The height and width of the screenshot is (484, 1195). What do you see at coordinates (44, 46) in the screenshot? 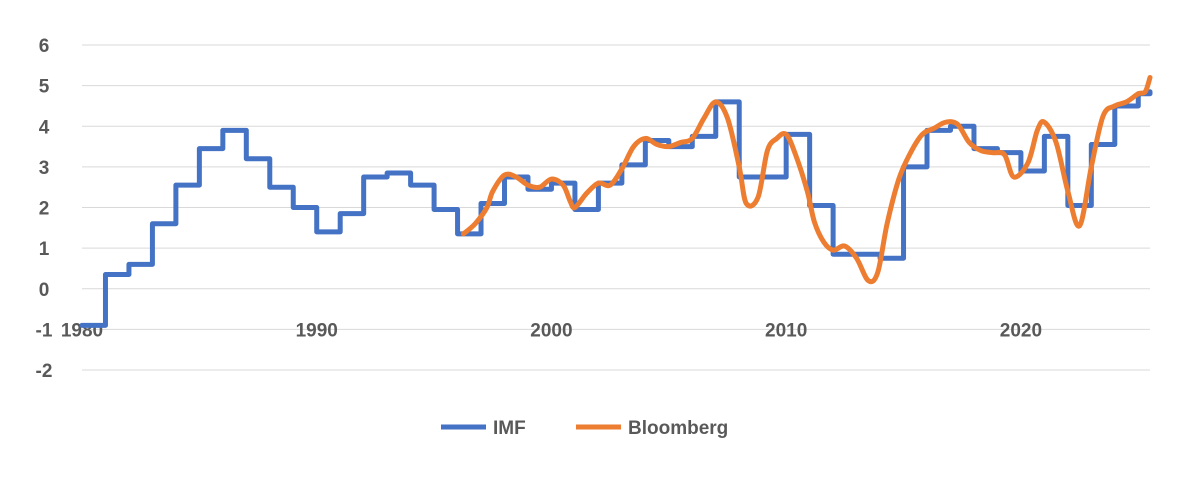
I see `y-tick-label: 6` at bounding box center [44, 46].